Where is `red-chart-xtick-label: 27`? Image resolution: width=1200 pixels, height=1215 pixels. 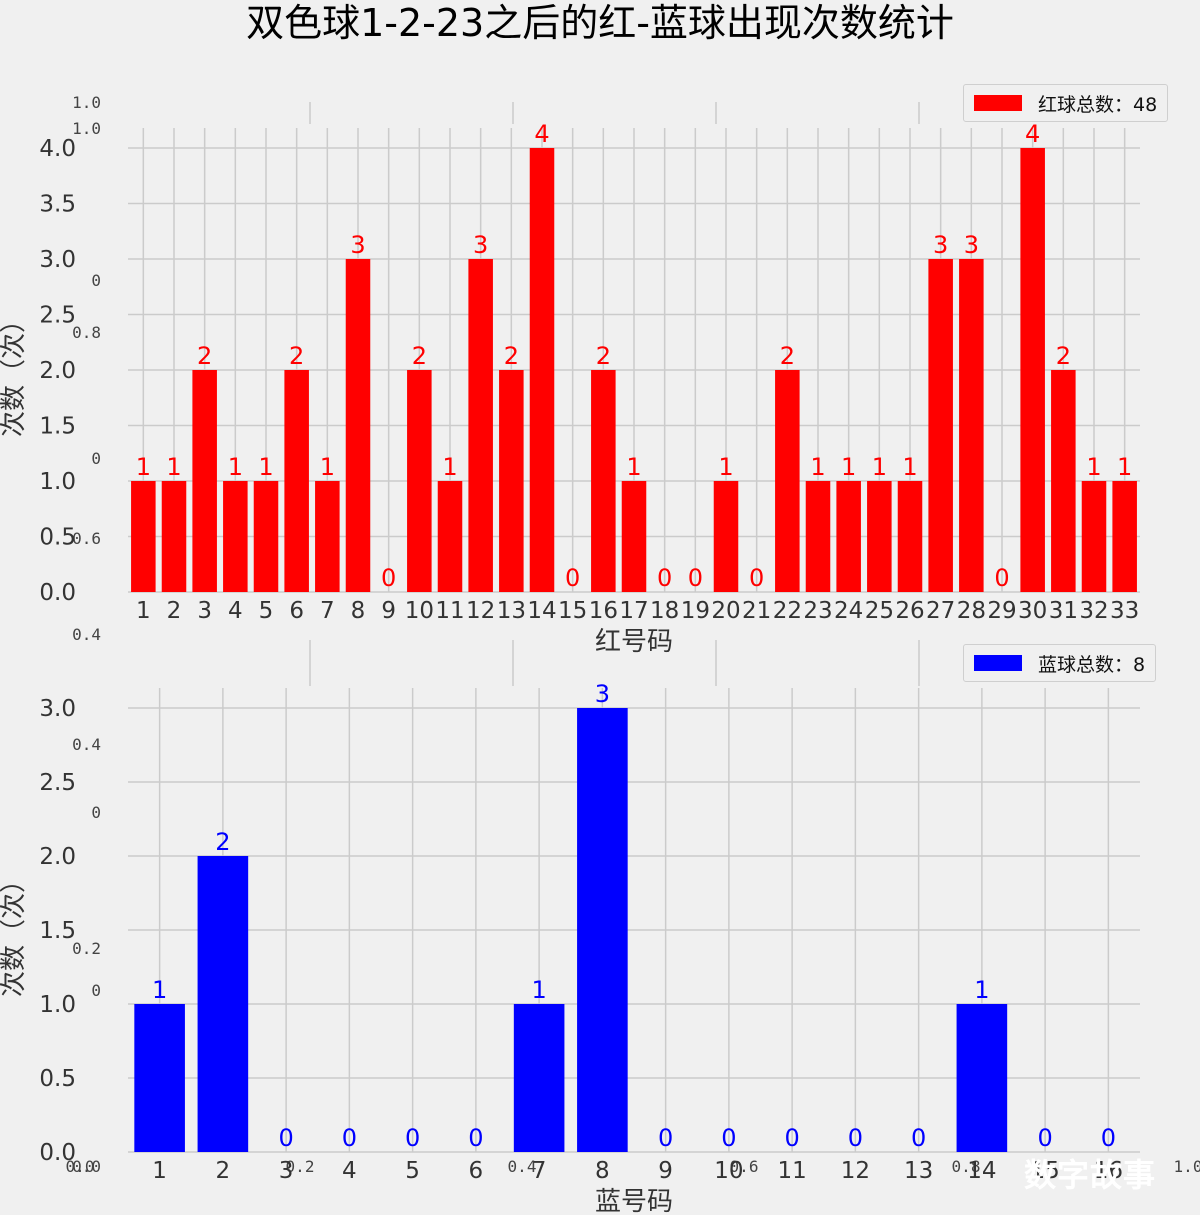
red-chart-xtick-label: 27 is located at coordinates (940, 611).